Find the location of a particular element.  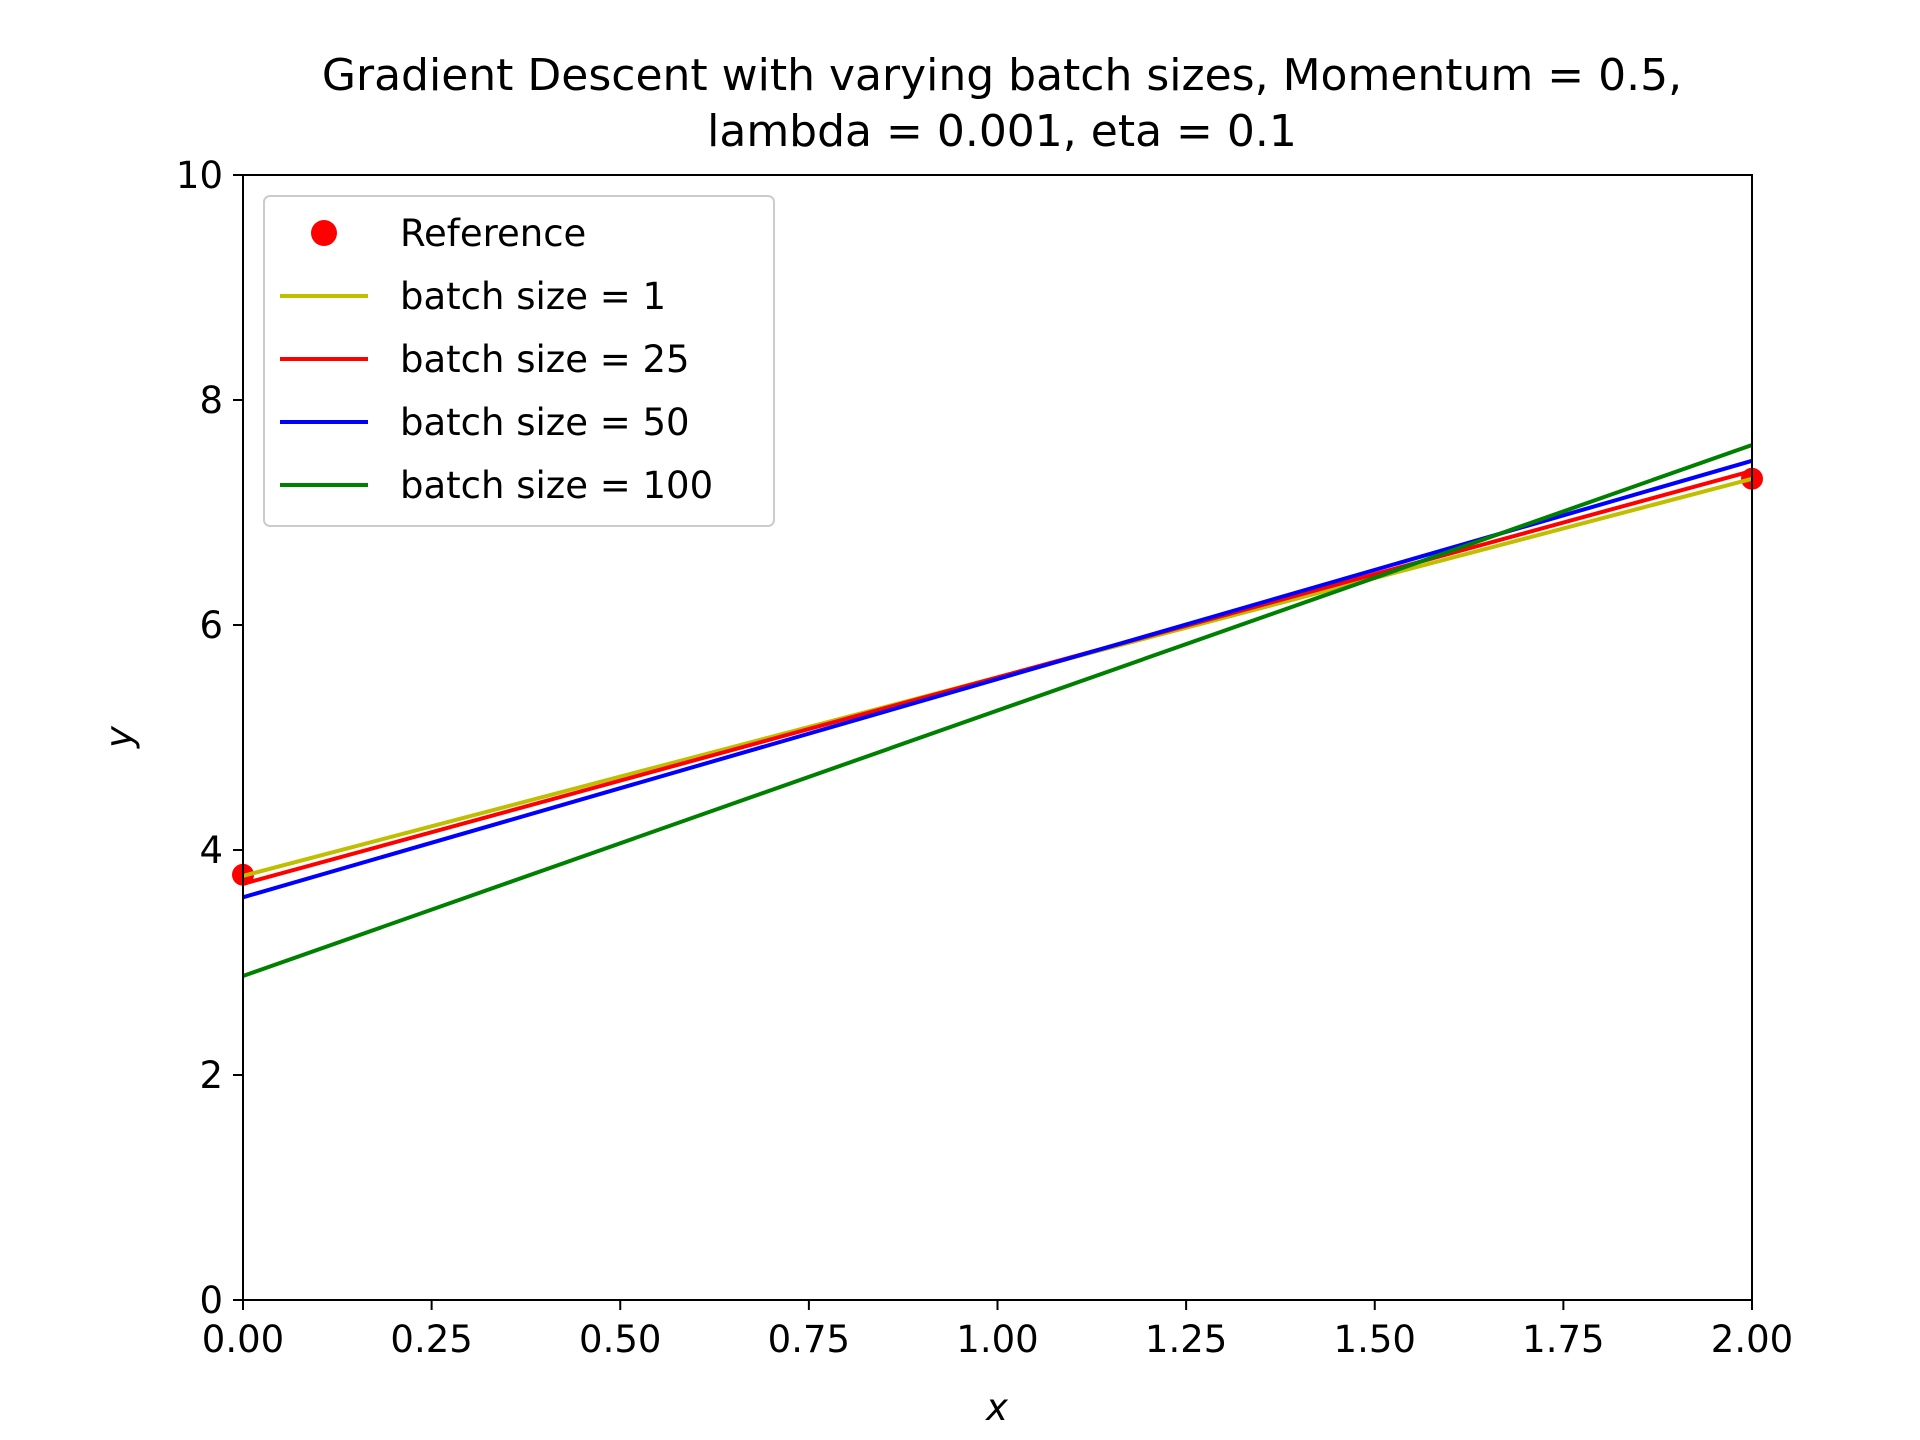

x-tick-label: 0.25 is located at coordinates (431, 1339).